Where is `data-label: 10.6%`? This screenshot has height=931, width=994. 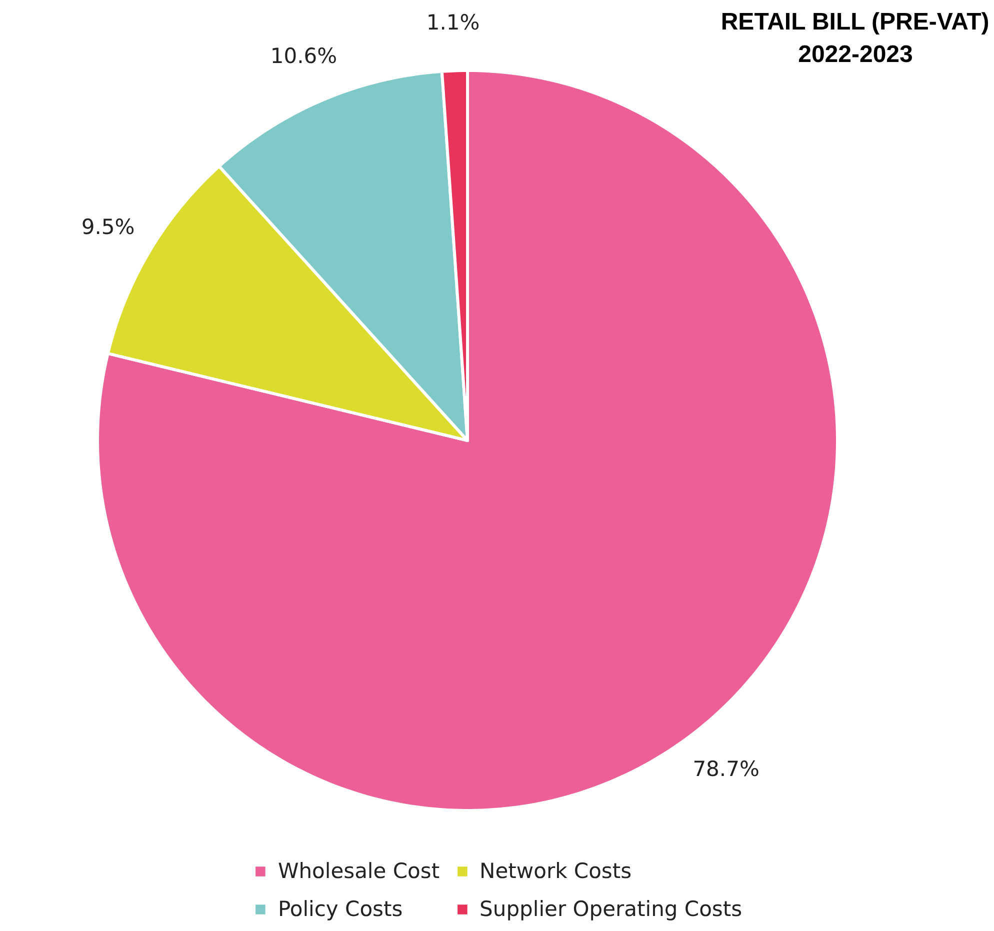
data-label: 10.6% is located at coordinates (304, 56).